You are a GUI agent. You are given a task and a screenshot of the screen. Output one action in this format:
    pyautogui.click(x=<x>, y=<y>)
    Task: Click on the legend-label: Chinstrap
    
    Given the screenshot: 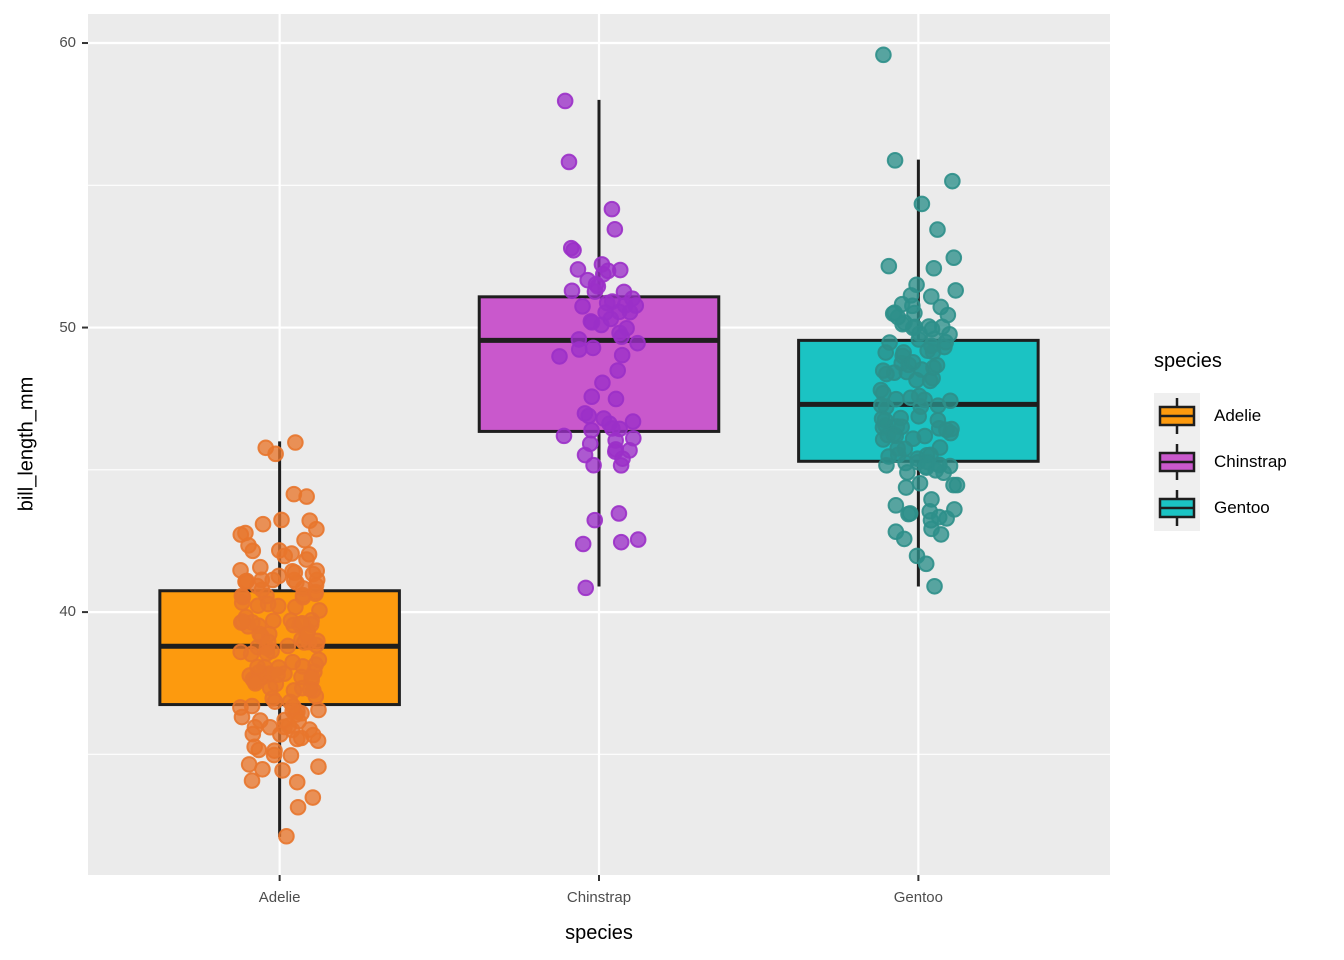 What is the action you would take?
    pyautogui.click(x=1250, y=461)
    